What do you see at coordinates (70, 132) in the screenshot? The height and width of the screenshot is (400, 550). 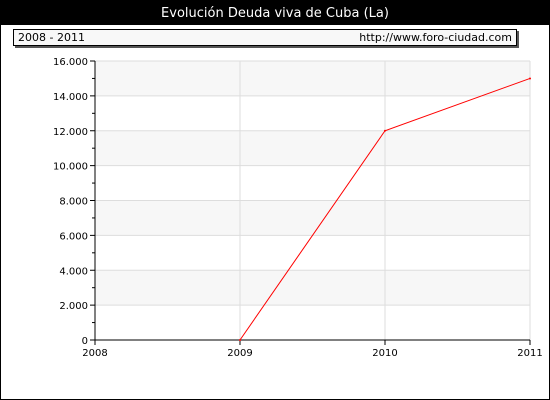 I see `y-tick-label: 12.000` at bounding box center [70, 132].